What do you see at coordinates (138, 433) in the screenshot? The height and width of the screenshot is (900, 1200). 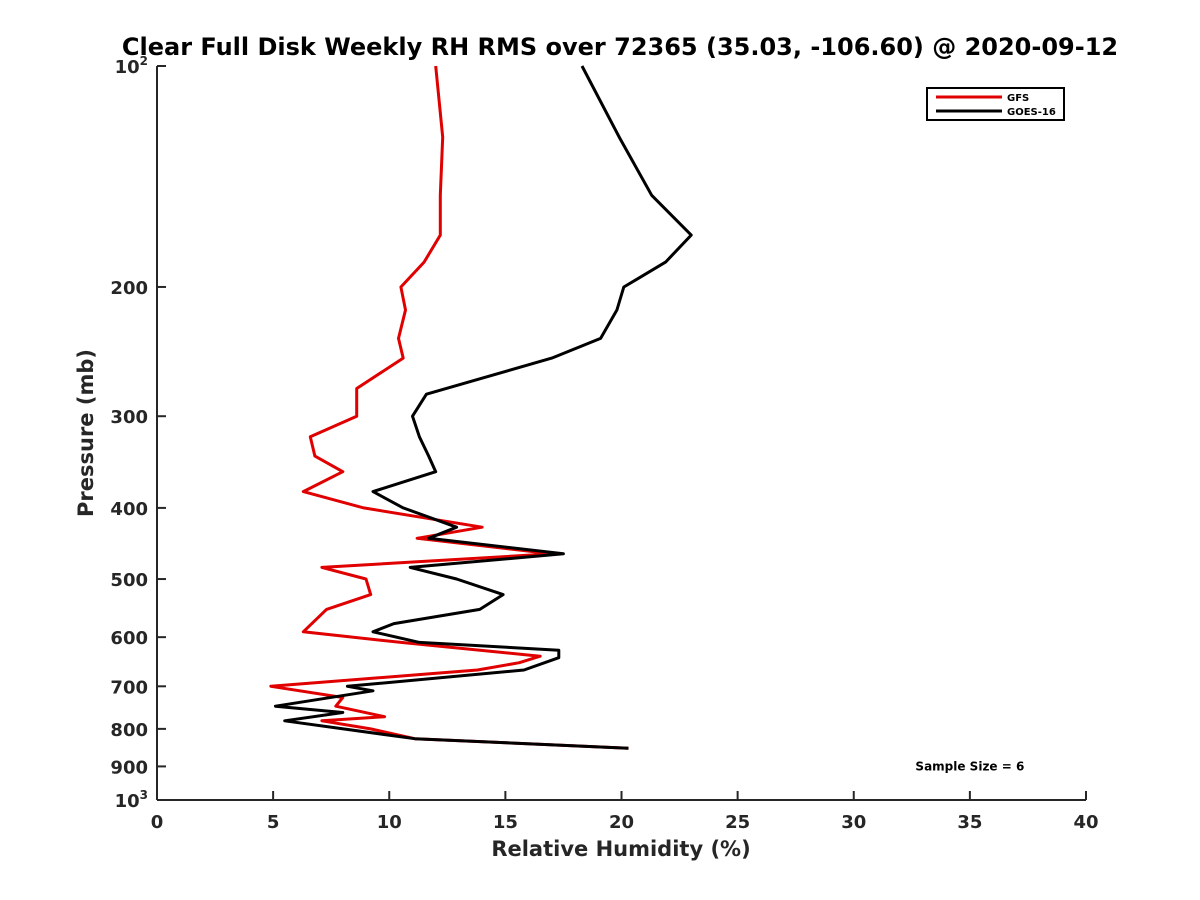 I see `y-axis: 10² 200 300 400 500 600 700 800 900 10³` at bounding box center [138, 433].